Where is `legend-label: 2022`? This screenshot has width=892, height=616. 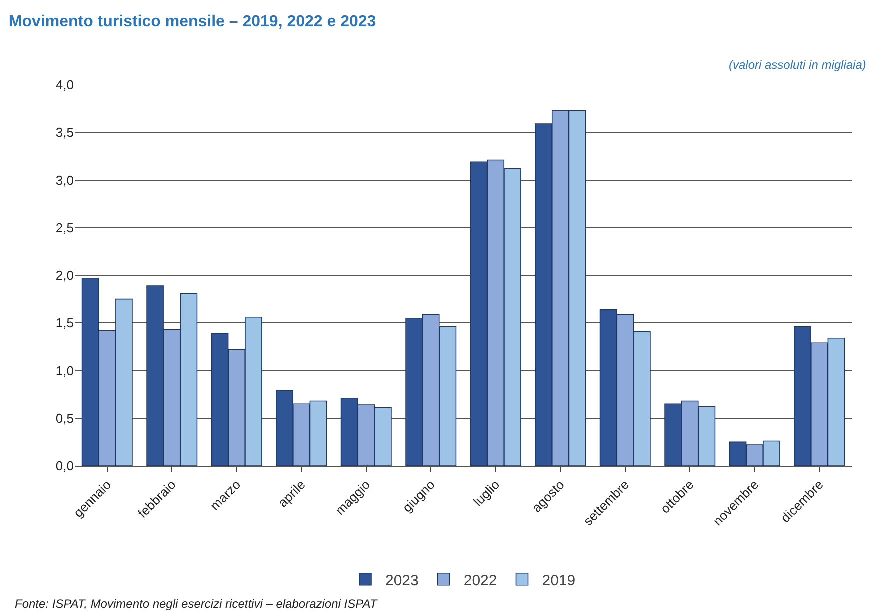 legend-label: 2022 is located at coordinates (481, 581).